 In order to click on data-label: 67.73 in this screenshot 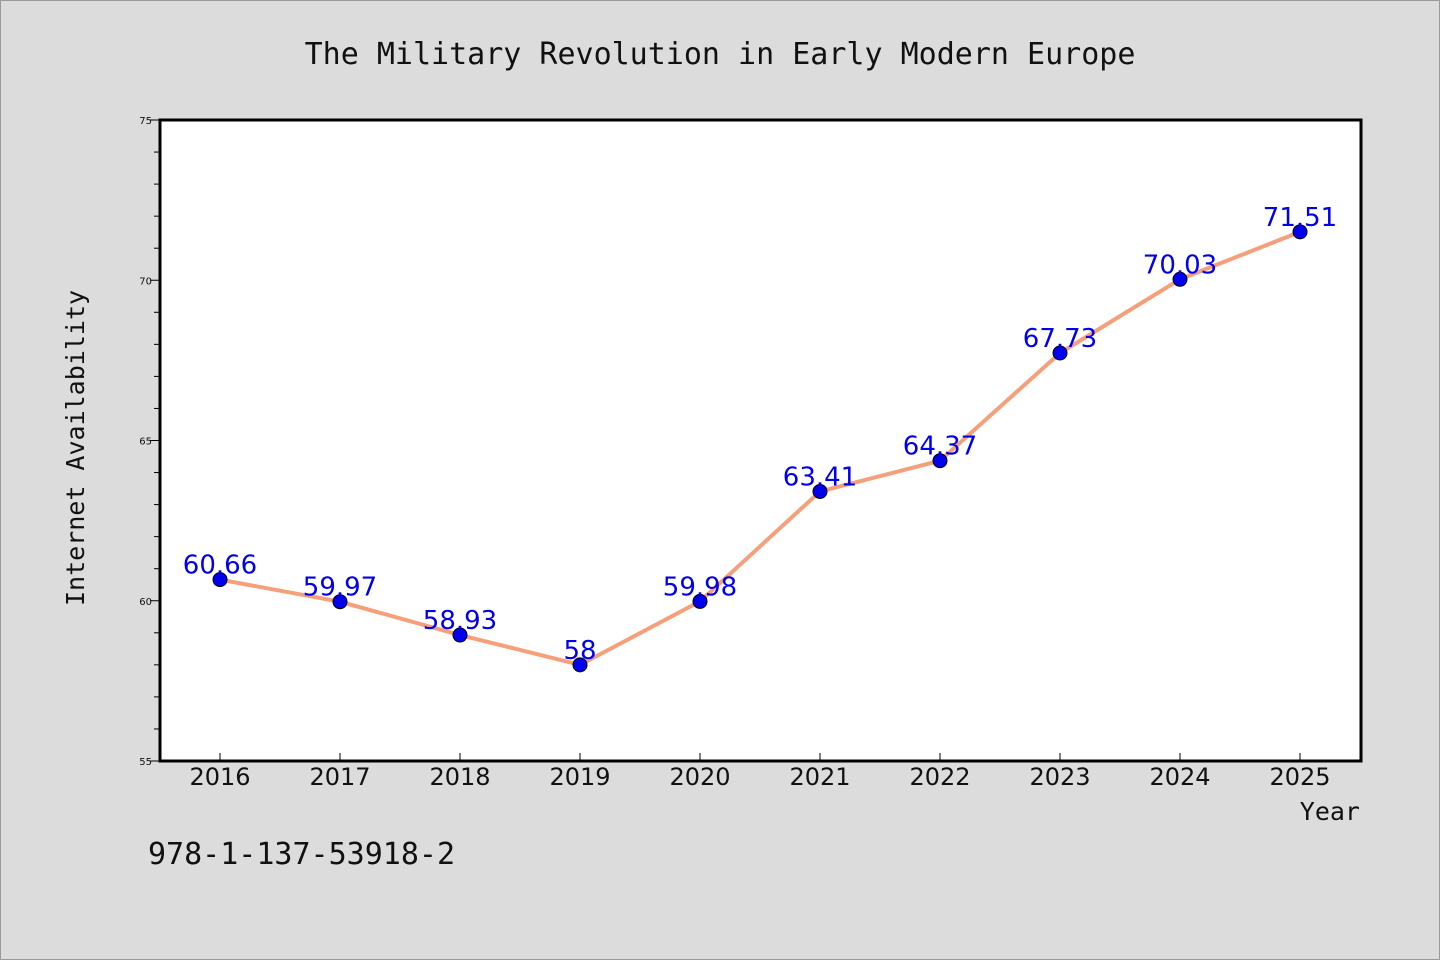, I will do `click(1060, 339)`.